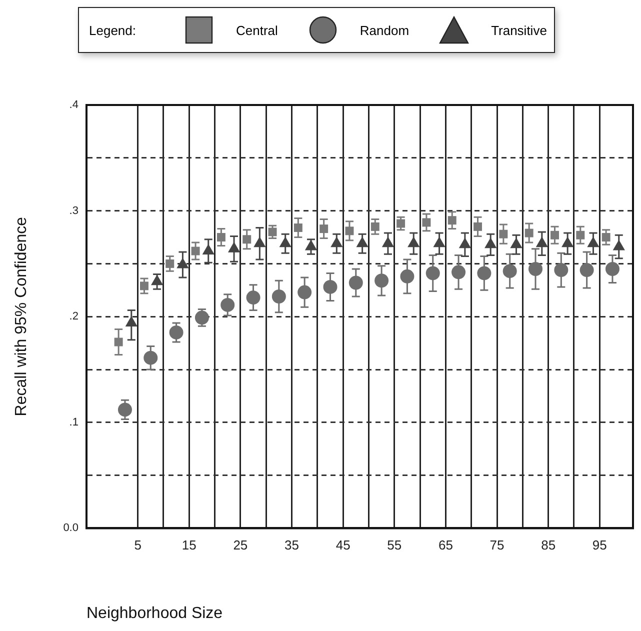  I want to click on x-tick-label: 45, so click(343, 545).